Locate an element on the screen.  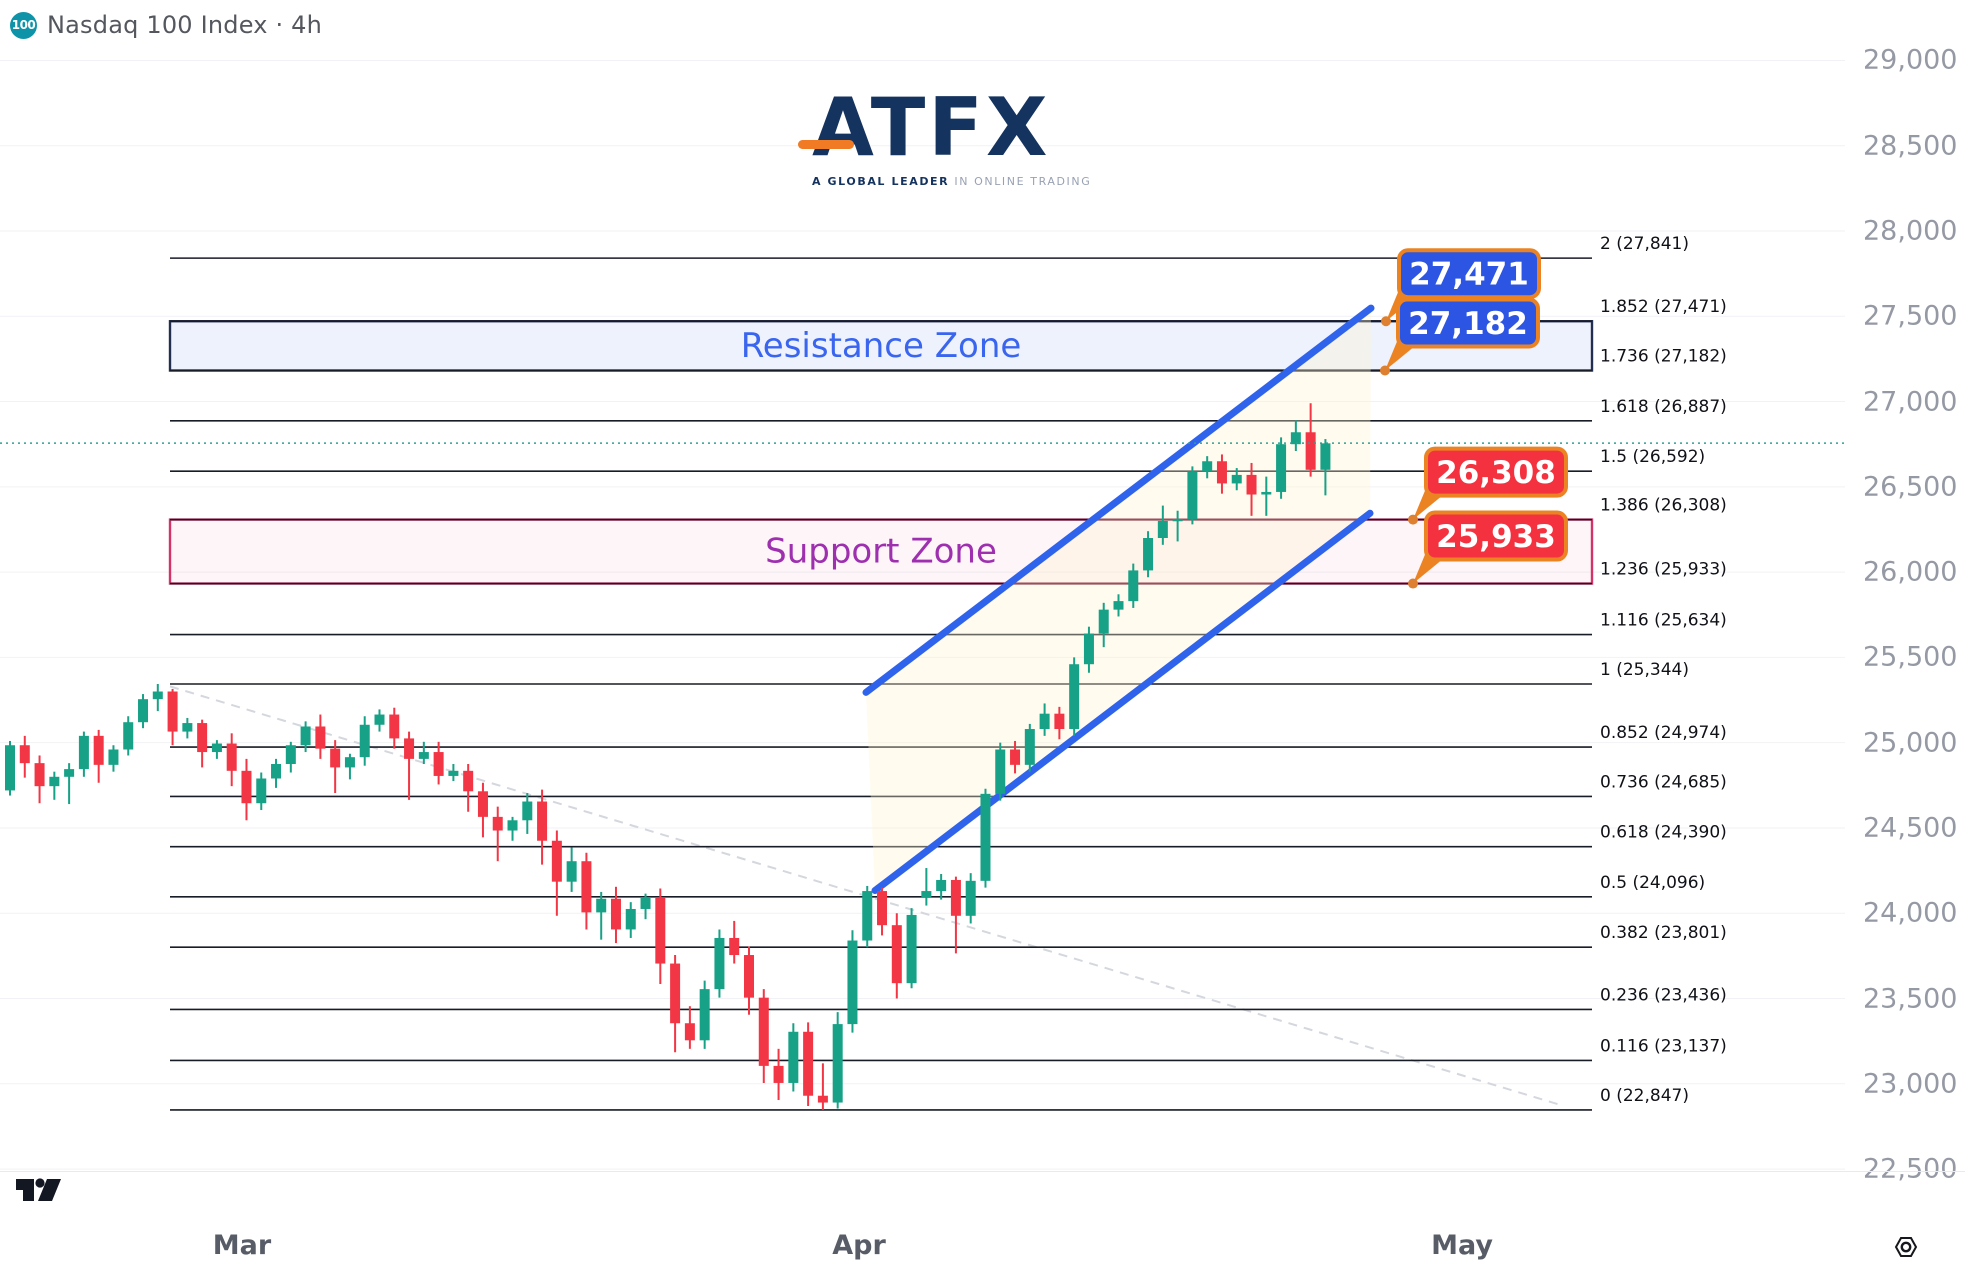
fib-level-label: 1 (25,344) is located at coordinates (1644, 670).